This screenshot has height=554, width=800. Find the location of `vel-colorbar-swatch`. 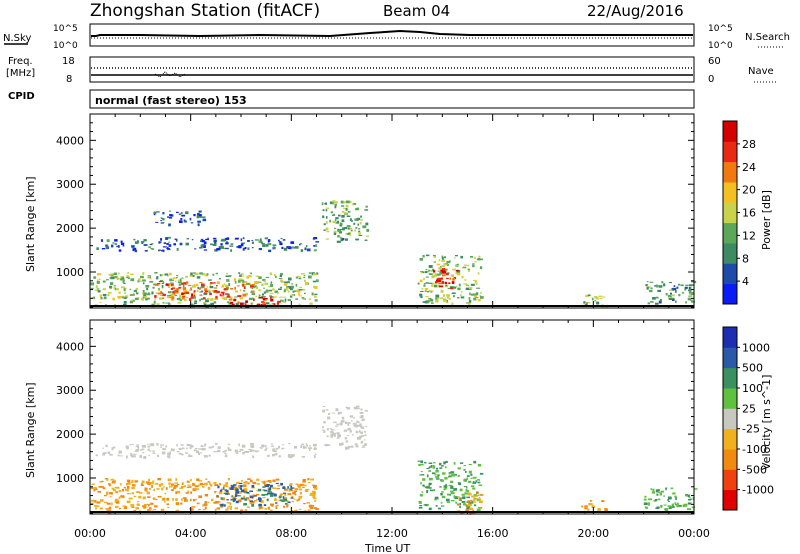

vel-colorbar-swatch is located at coordinates (730, 398).